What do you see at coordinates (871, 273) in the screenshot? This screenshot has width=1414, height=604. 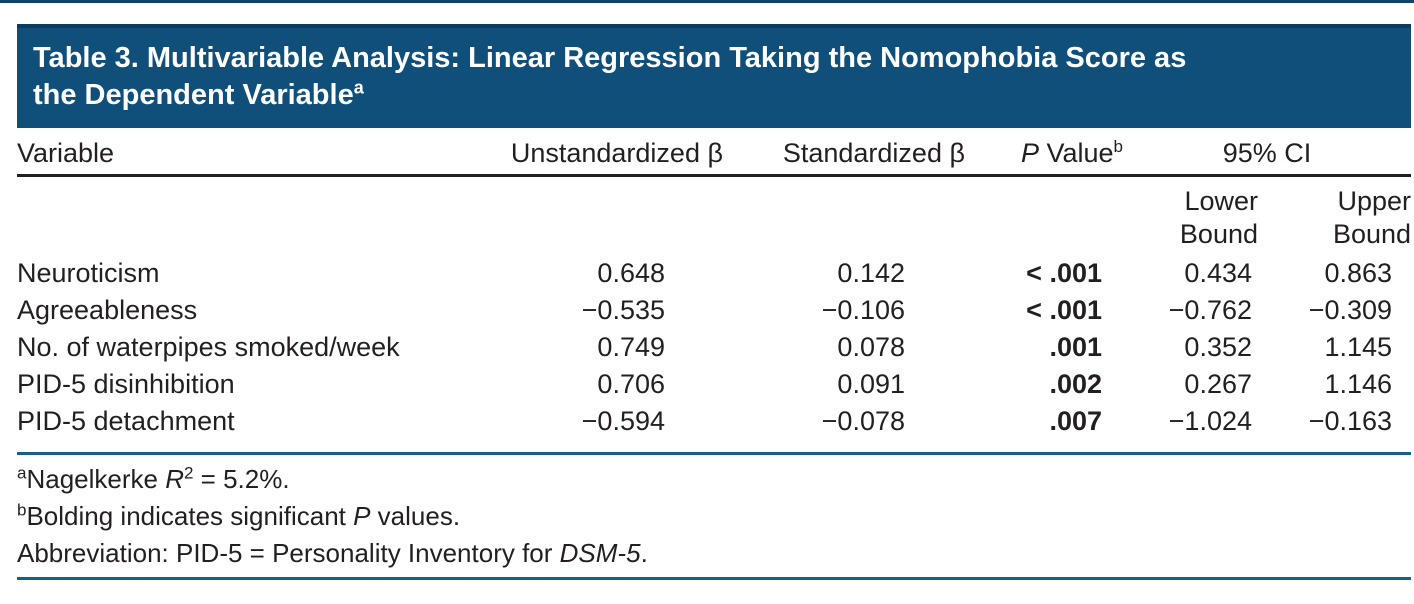 I see `cell-standardized-beta: 0.142` at bounding box center [871, 273].